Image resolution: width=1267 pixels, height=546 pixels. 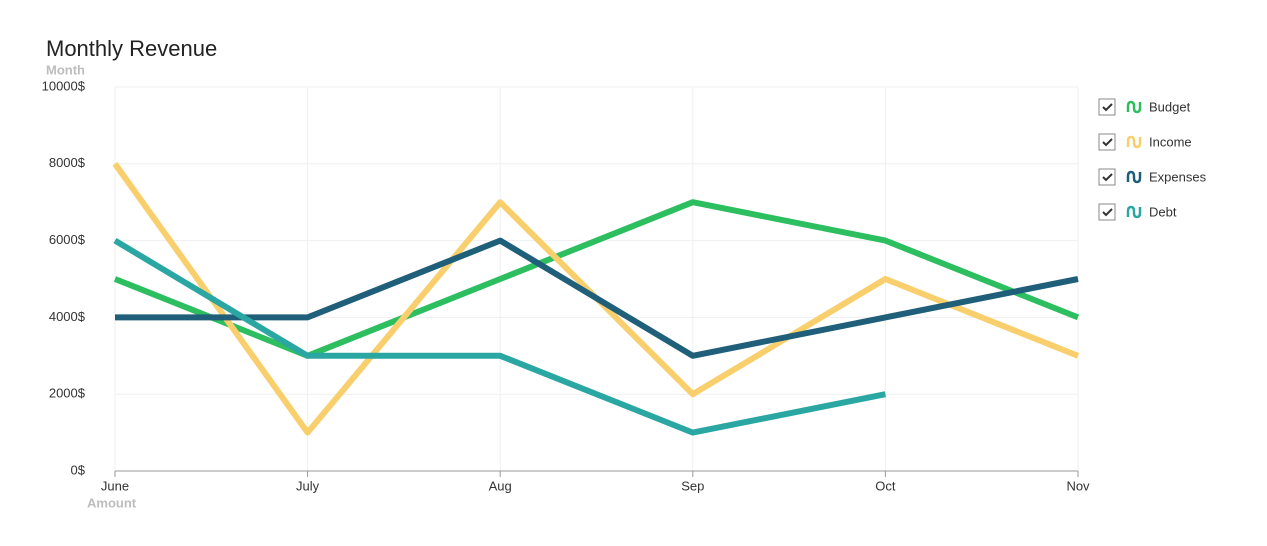 I want to click on legend-item: Income, so click(x=1145, y=142).